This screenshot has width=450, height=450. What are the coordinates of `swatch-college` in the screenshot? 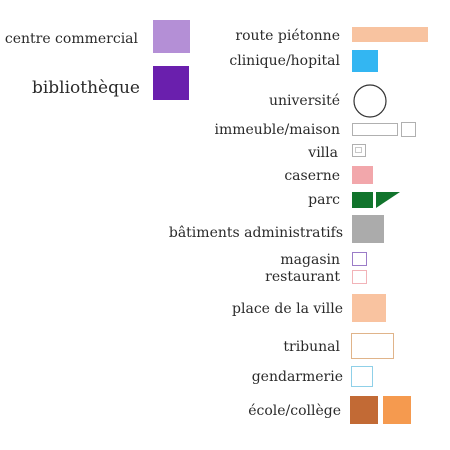 It's located at (397, 410).